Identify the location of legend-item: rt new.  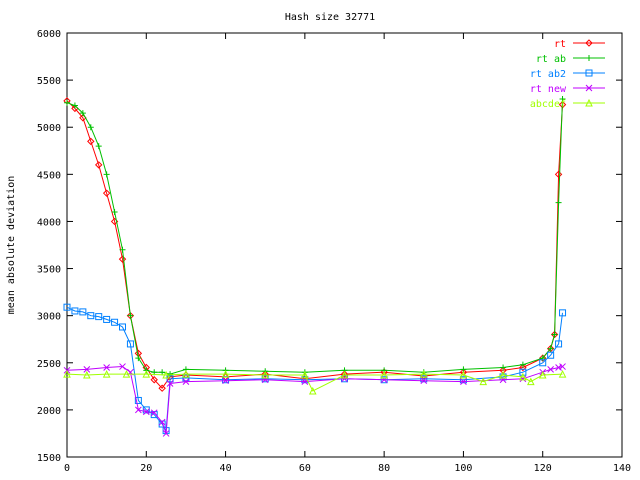
(567, 89).